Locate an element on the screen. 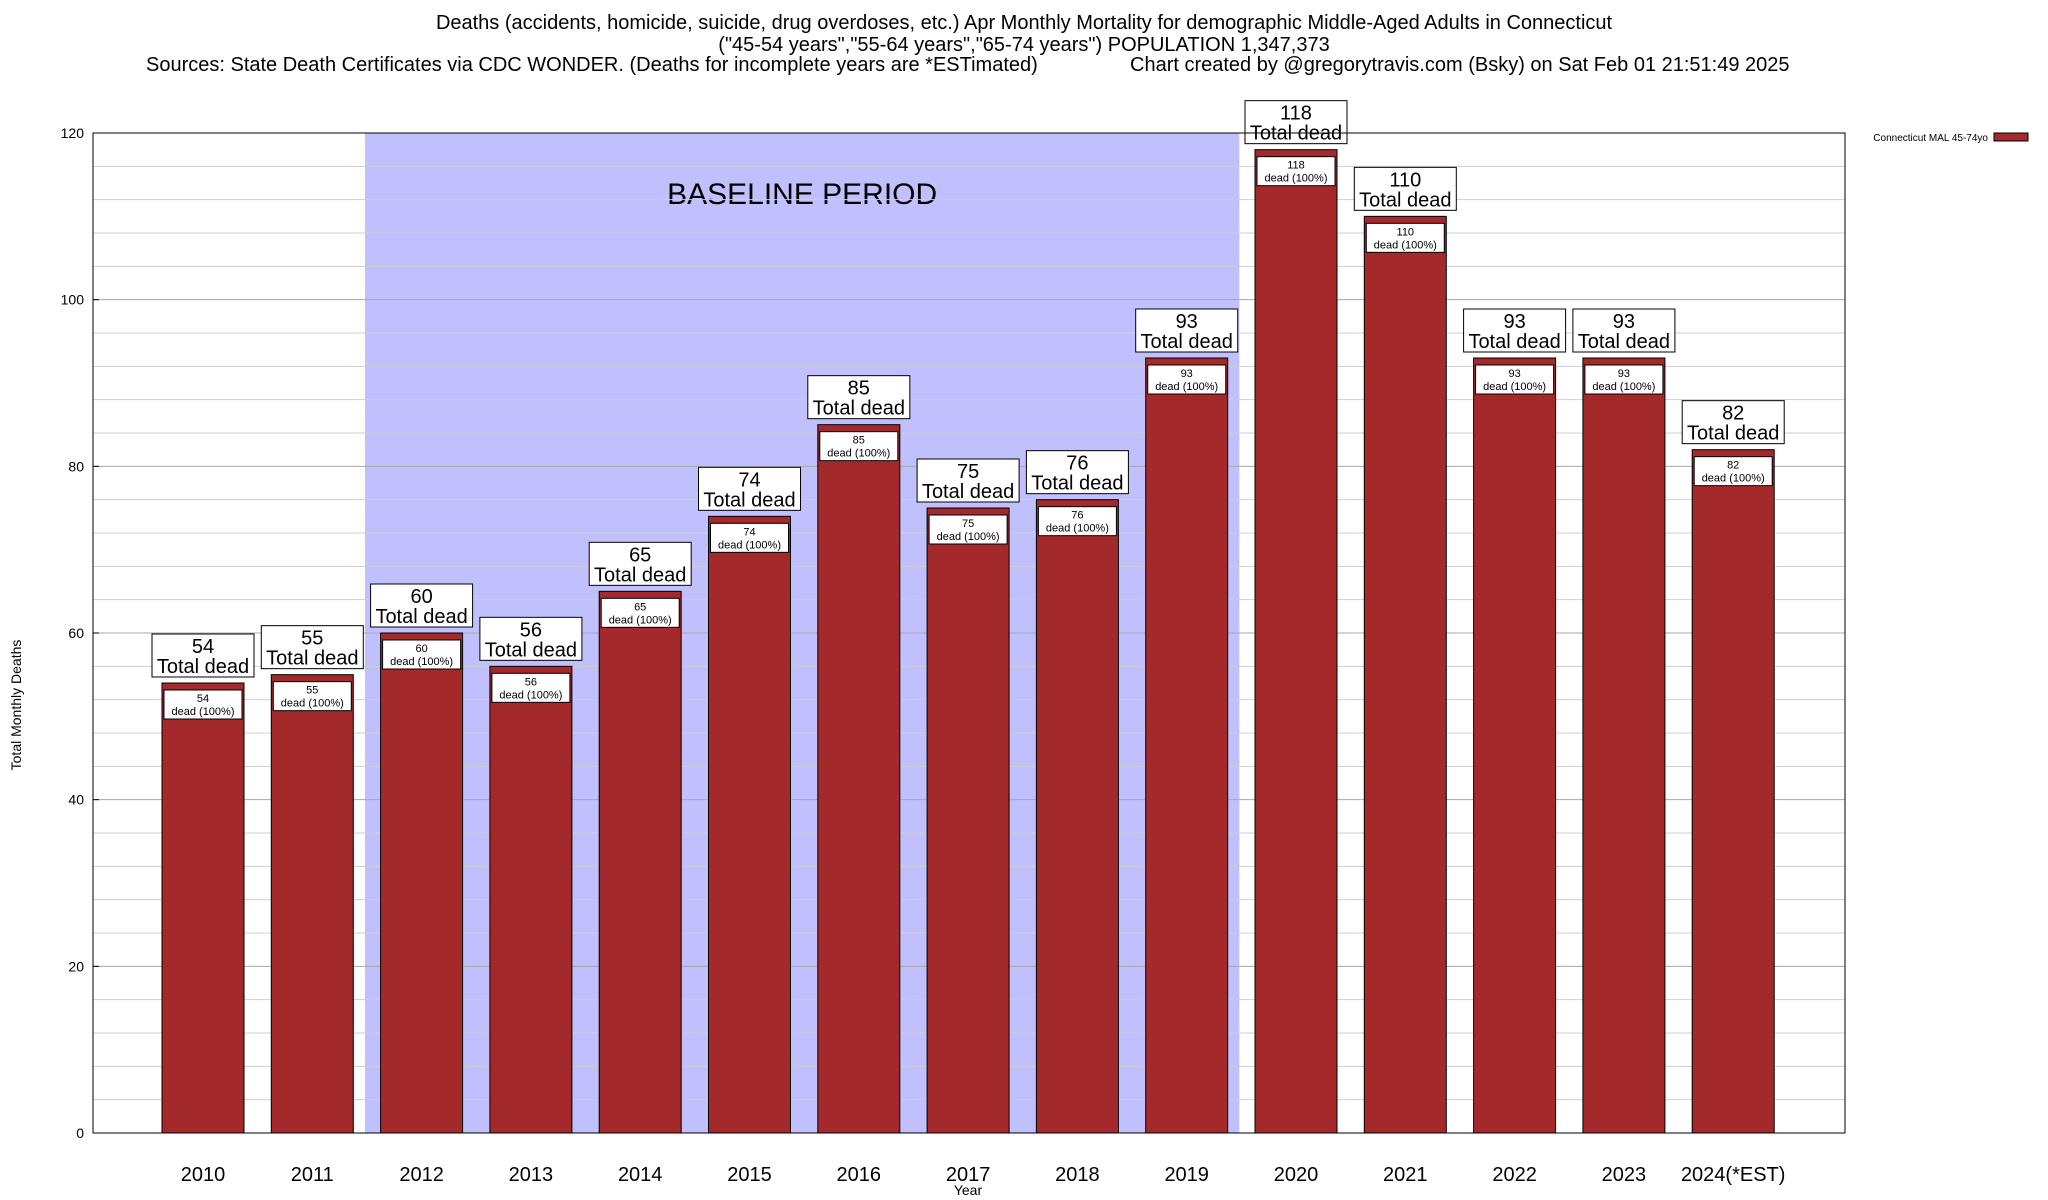 The image size is (2048, 1200). baseline-period-label: BASELINE PERIOD is located at coordinates (802, 194).